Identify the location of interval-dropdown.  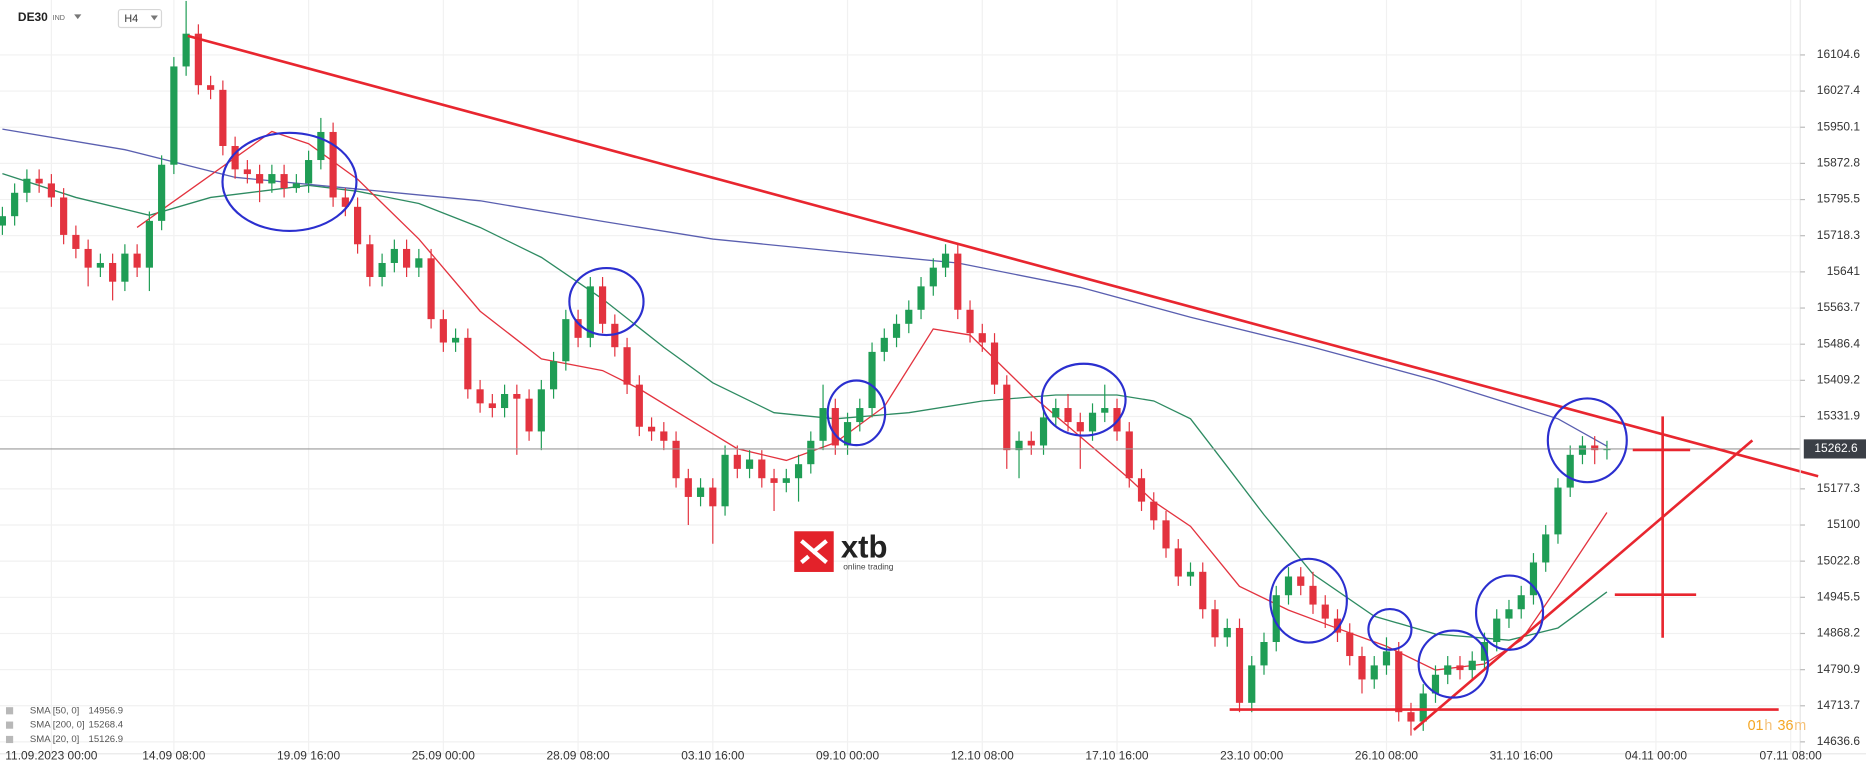
(154, 18).